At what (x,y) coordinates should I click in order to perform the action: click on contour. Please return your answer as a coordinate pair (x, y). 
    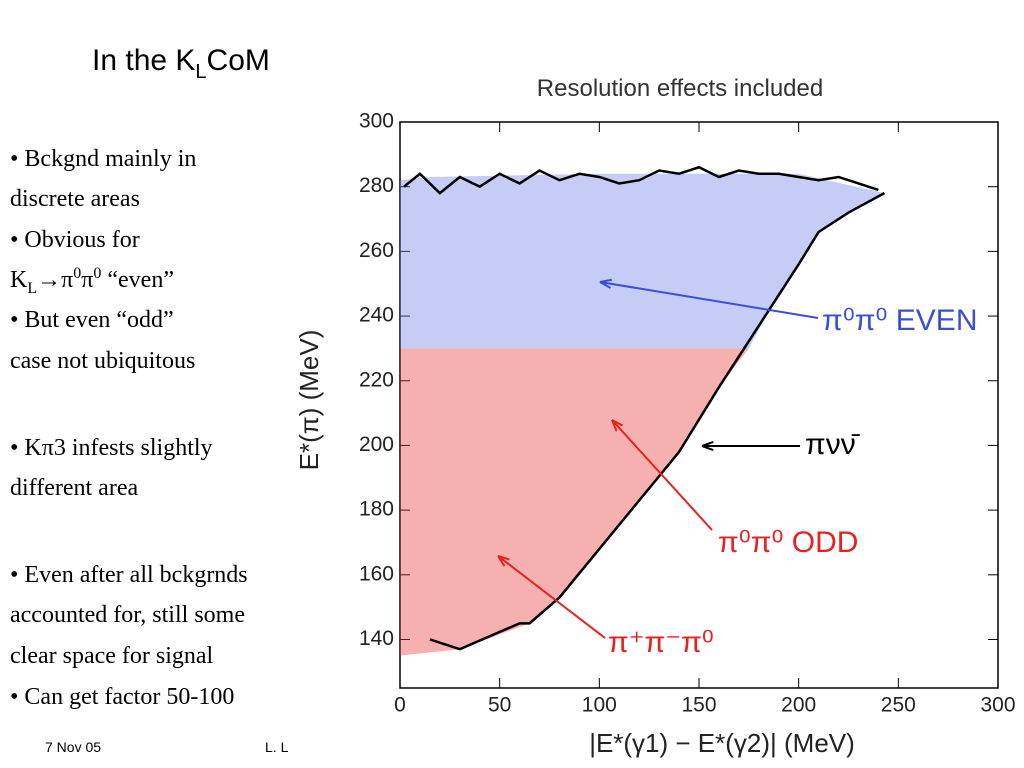
    Looking at the image, I should click on (641, 180).